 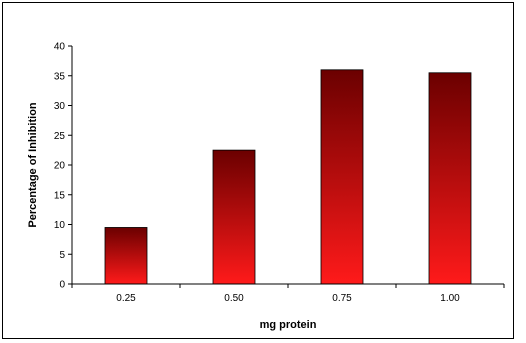 What do you see at coordinates (450, 298) in the screenshot?
I see `x-tick-label: 1.00` at bounding box center [450, 298].